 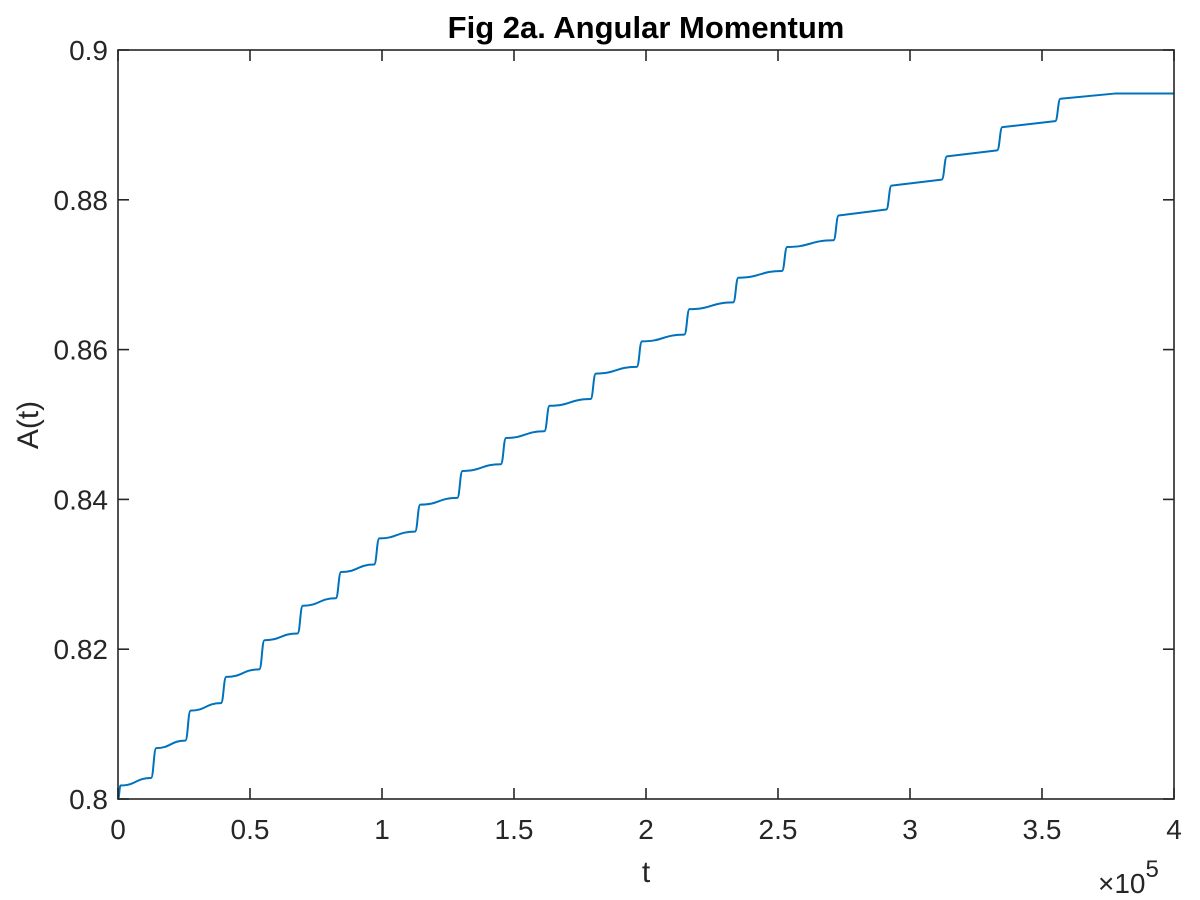 What do you see at coordinates (81, 200) in the screenshot?
I see `y-tick-label: 0.88` at bounding box center [81, 200].